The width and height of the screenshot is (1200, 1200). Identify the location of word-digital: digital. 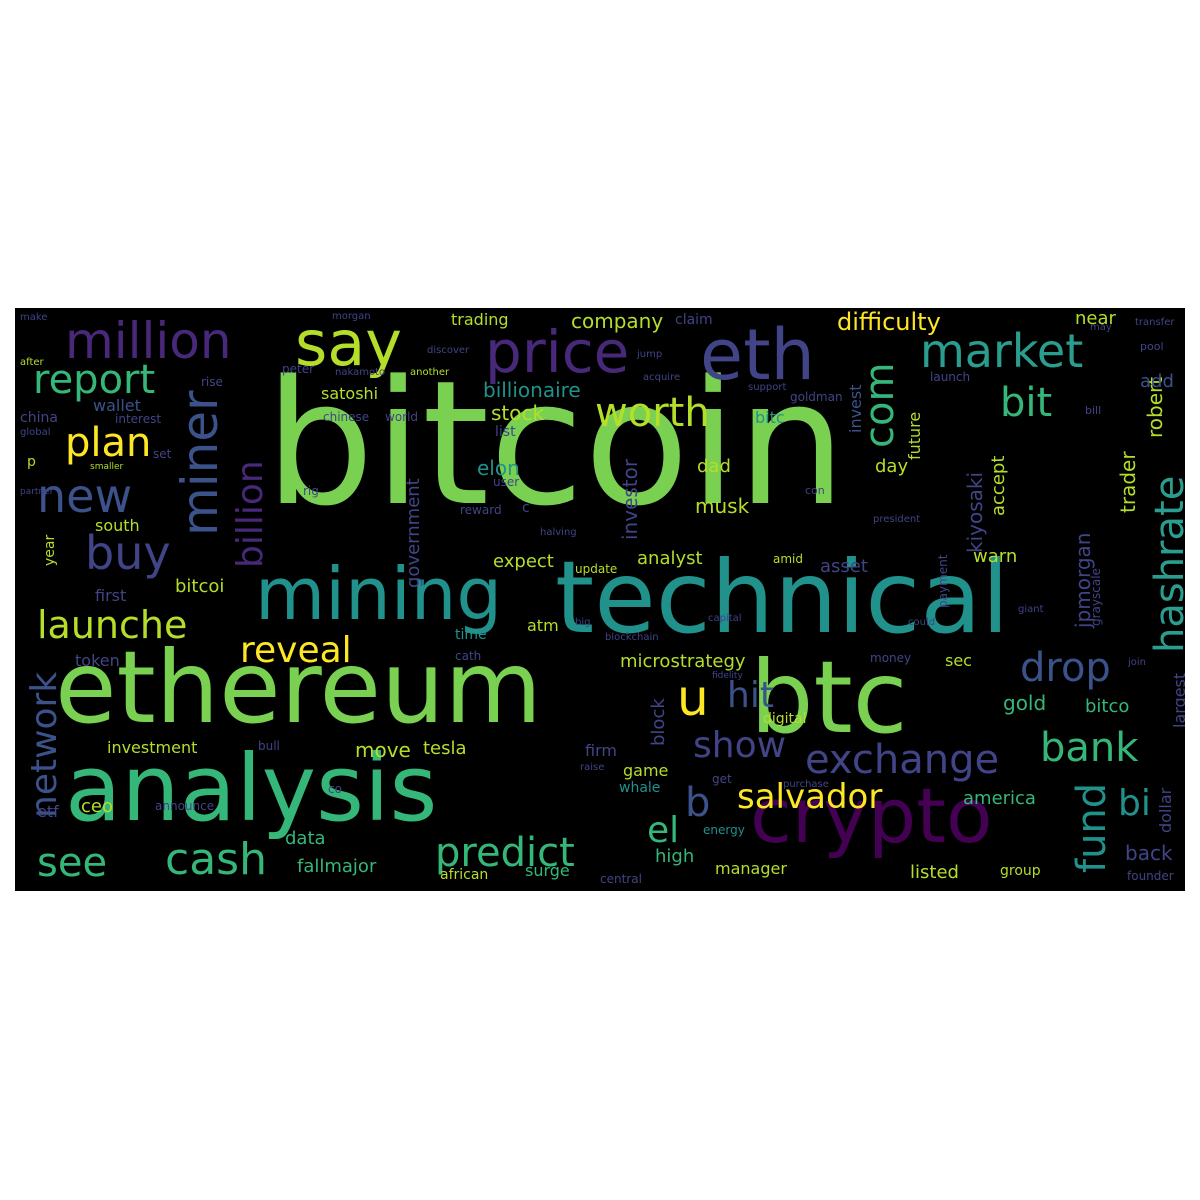
(785, 719).